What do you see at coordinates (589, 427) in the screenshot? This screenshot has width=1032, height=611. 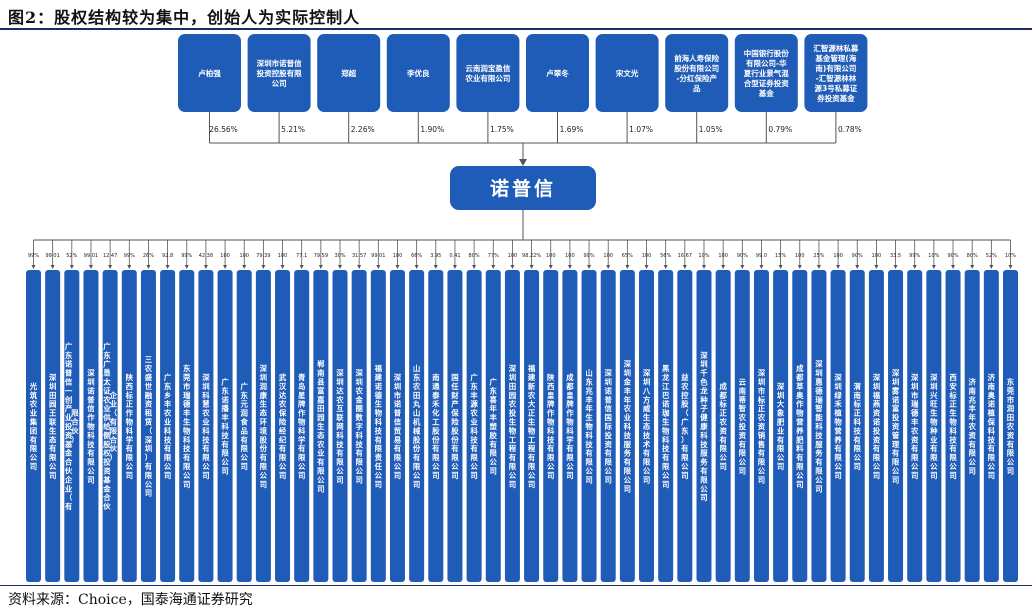 I see `subsidiary-name: 山东兆丰年生物科技有限公司` at bounding box center [589, 427].